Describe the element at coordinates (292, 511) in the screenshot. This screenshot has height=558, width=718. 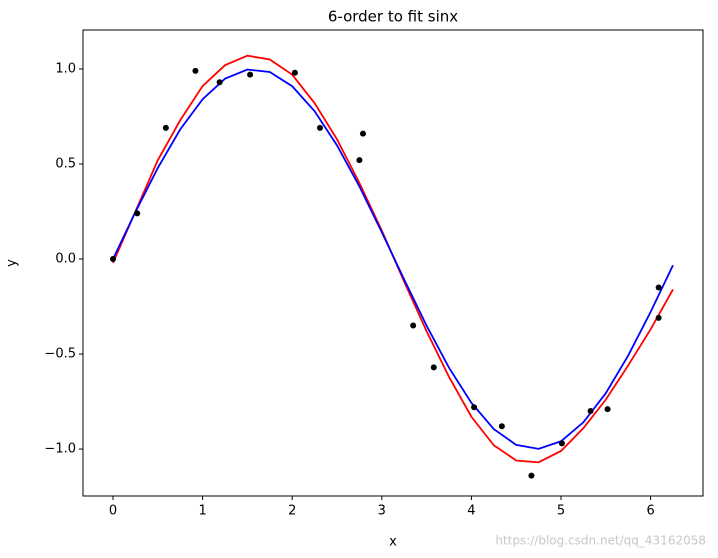
I see `x-tick-label: 2` at that location.